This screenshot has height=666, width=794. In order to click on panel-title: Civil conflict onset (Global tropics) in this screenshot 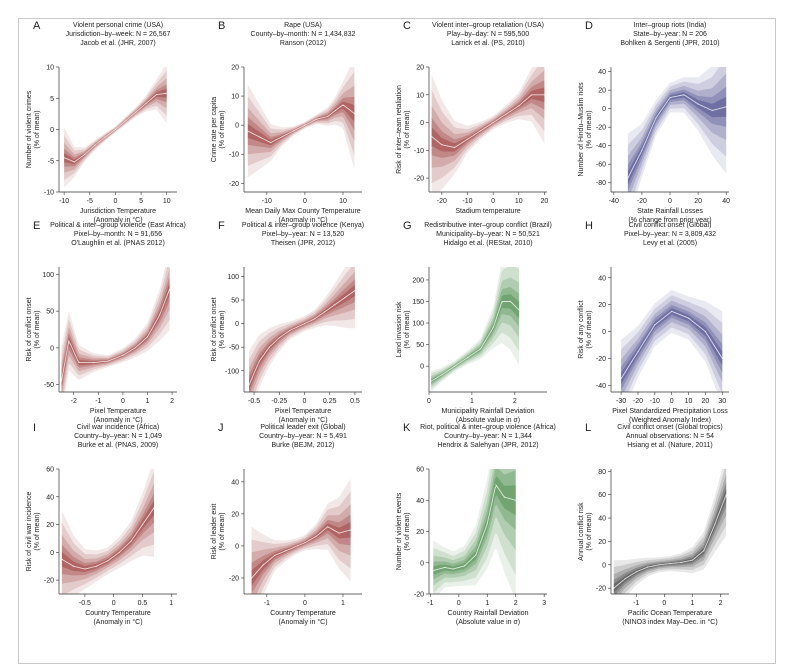, I will do `click(669, 427)`.